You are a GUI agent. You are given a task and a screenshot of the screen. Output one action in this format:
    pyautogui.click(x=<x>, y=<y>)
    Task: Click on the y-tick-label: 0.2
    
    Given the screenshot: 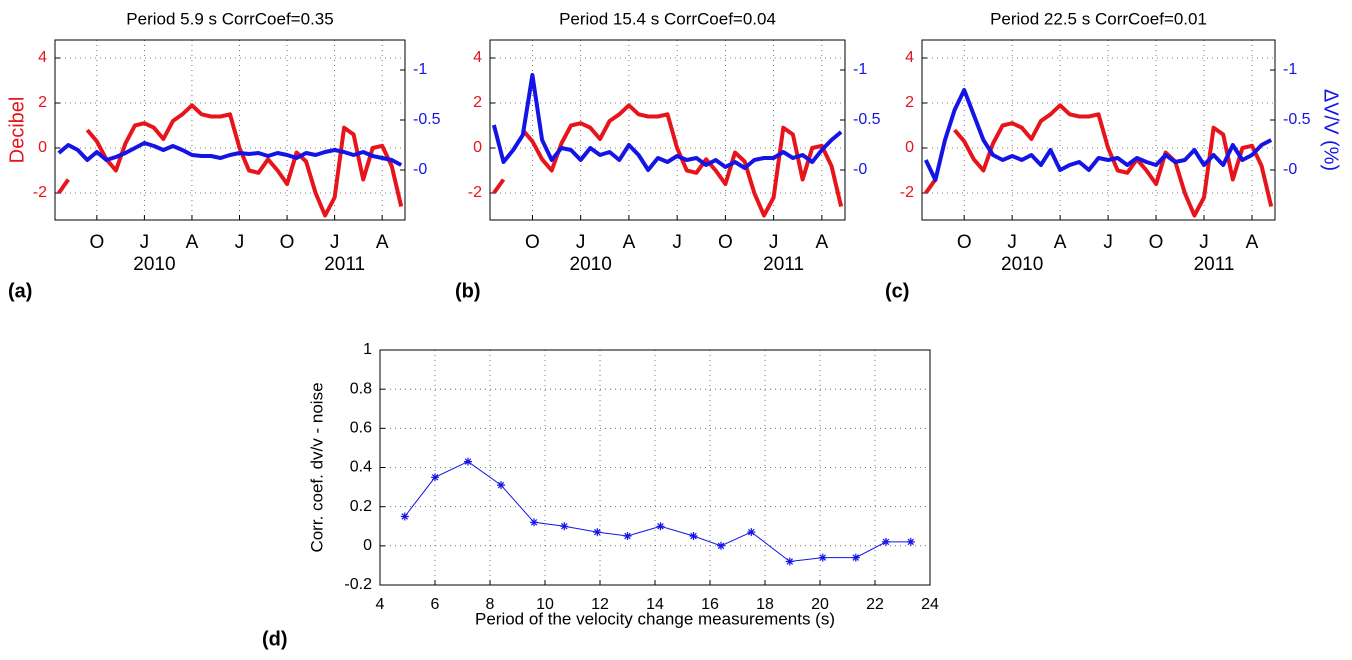 What is the action you would take?
    pyautogui.click(x=361, y=506)
    